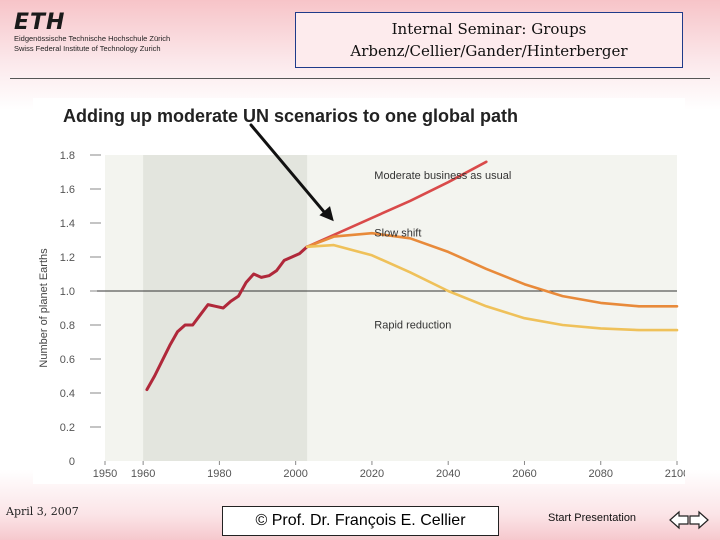 The height and width of the screenshot is (540, 720). I want to click on right-arrow-icon, so click(699, 520).